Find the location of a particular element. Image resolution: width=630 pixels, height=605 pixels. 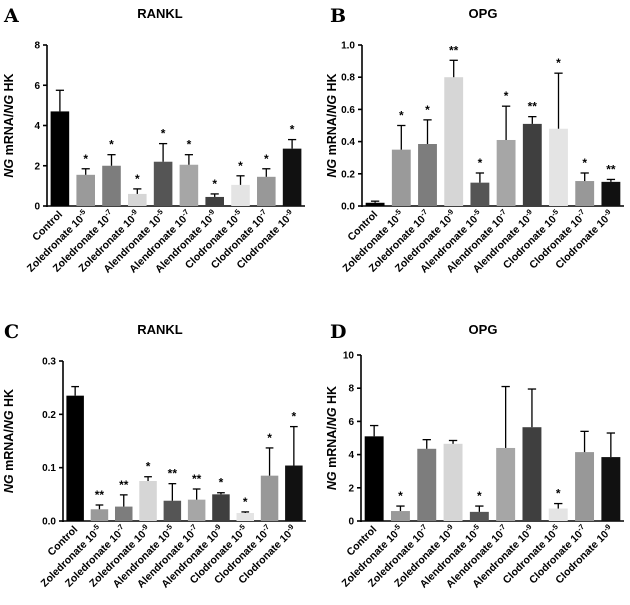

y-tick-label-a: 0 is located at coordinates (37, 207).